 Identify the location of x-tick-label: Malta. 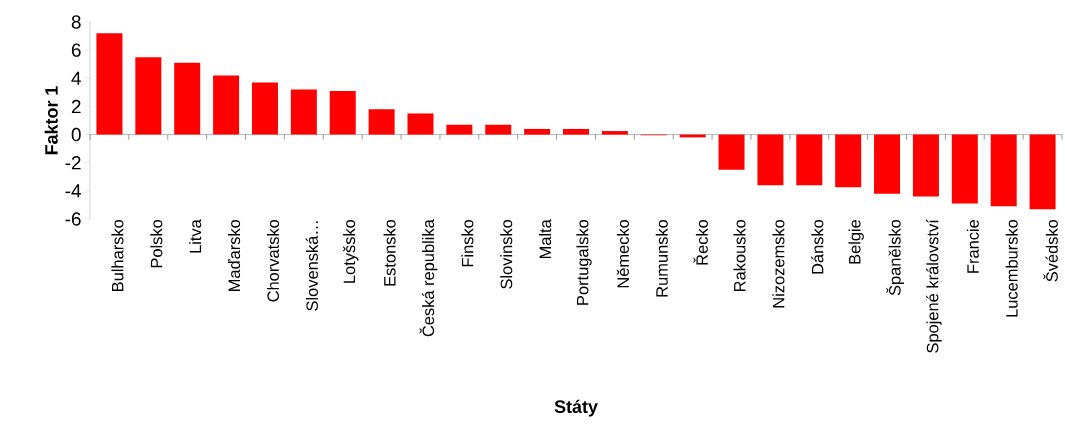
(545, 239).